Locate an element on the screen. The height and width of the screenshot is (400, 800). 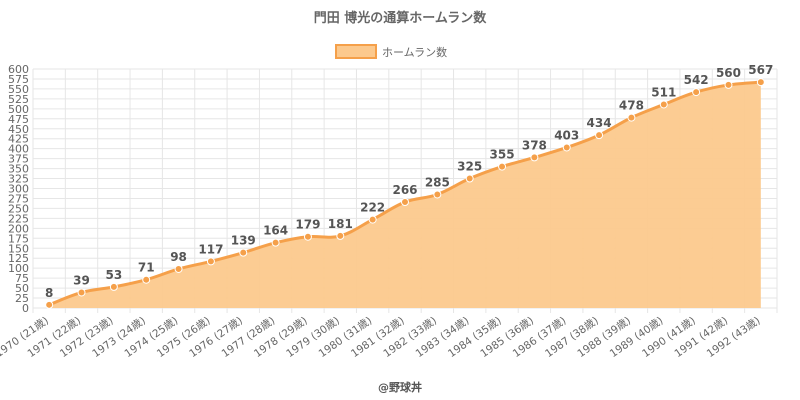
data-label: 164 is located at coordinates (275, 231).